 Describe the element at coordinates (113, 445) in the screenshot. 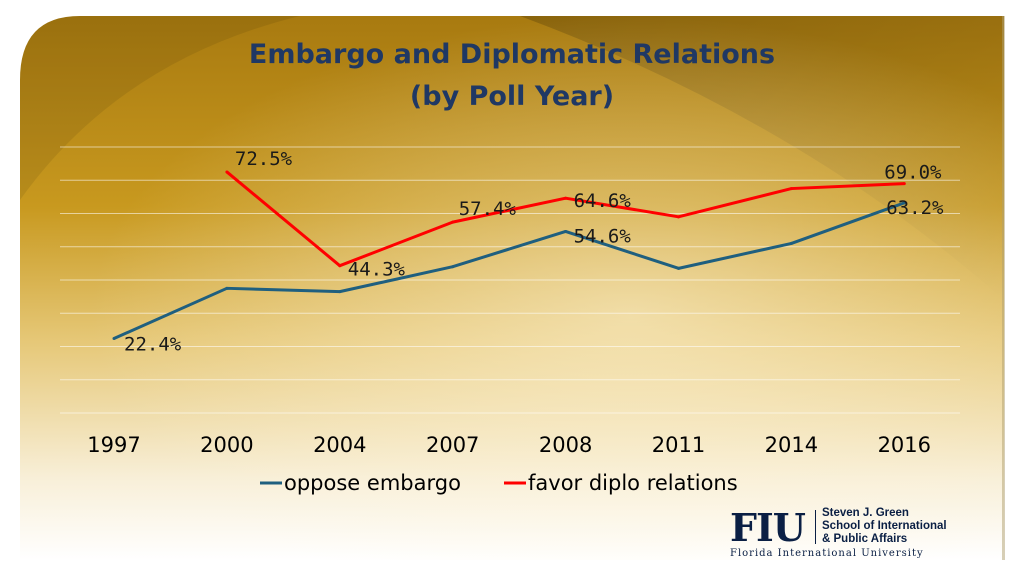

I see `x-tick-label: 1997` at that location.